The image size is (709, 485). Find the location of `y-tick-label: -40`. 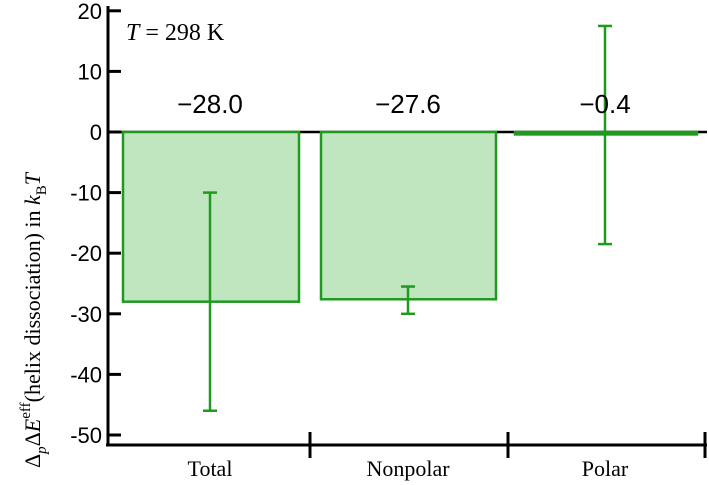

y-tick-label: -40 is located at coordinates (86, 374).